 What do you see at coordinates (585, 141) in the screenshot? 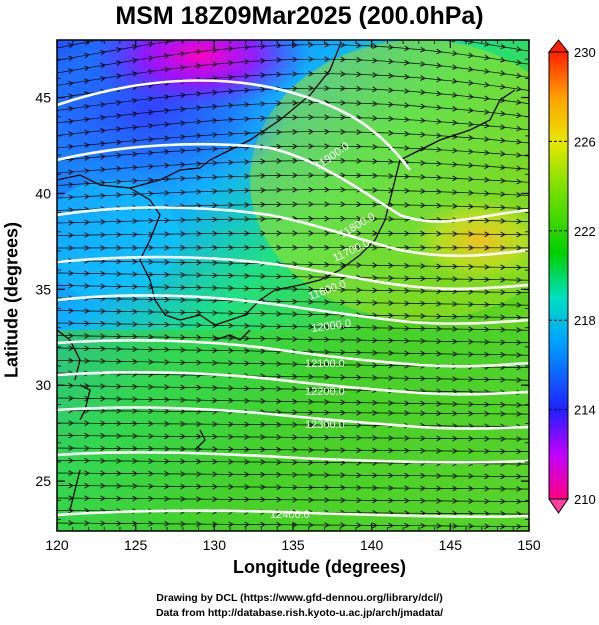
I see `colorbar-tick-label: 226` at bounding box center [585, 141].